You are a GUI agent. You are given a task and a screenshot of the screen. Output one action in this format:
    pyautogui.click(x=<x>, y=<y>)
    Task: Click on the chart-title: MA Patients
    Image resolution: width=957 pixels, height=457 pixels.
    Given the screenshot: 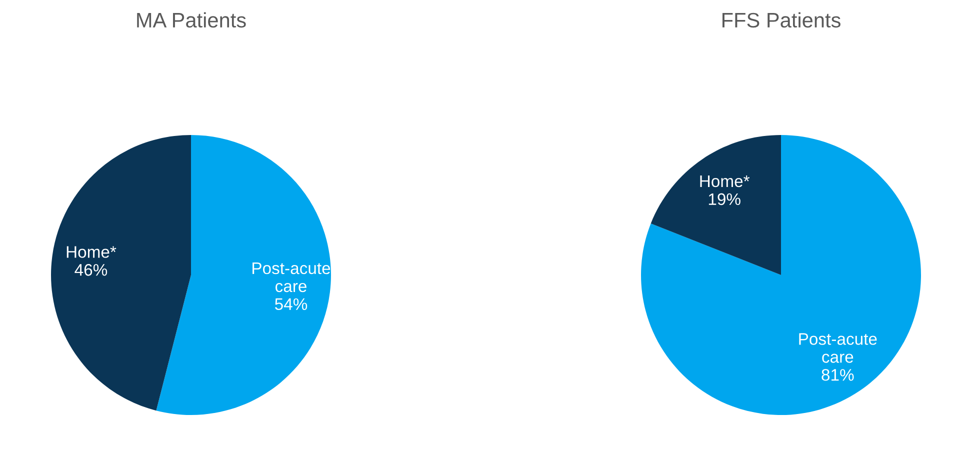 What is the action you would take?
    pyautogui.click(x=191, y=20)
    